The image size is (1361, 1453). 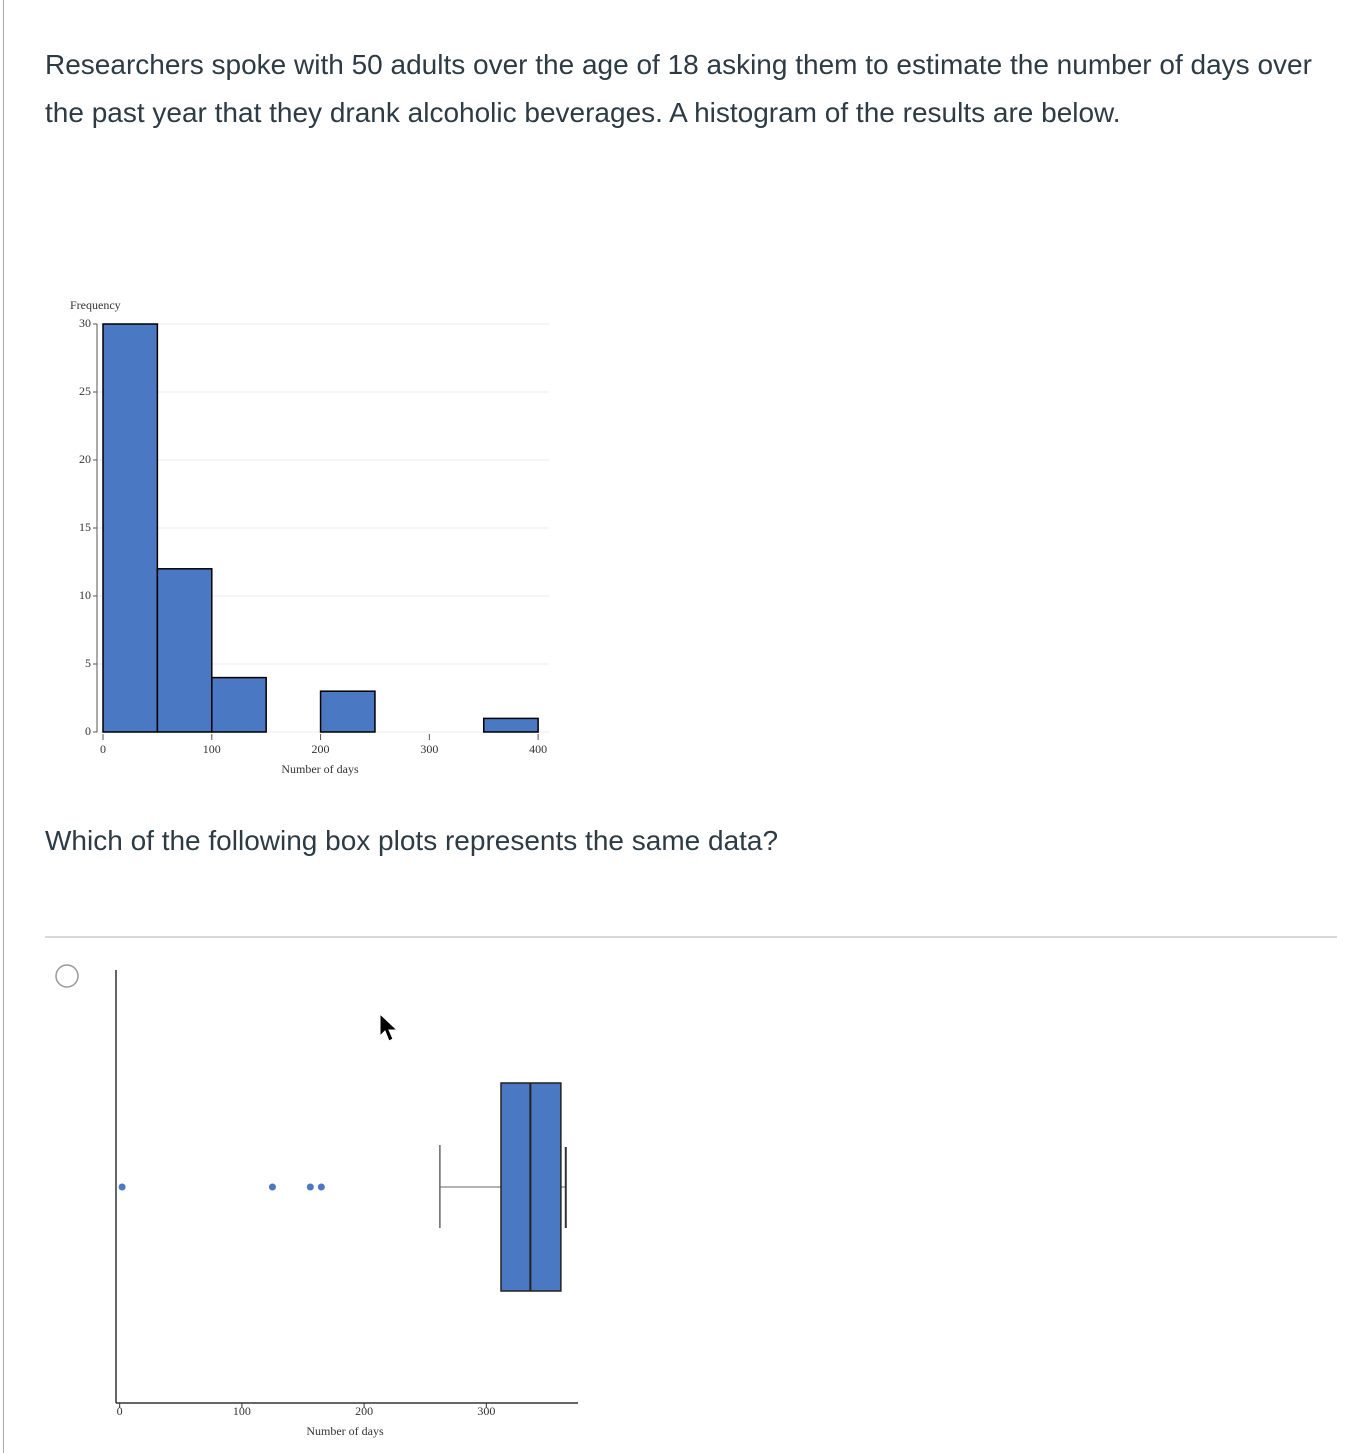 What do you see at coordinates (538, 749) in the screenshot?
I see `x-tick-label: 400` at bounding box center [538, 749].